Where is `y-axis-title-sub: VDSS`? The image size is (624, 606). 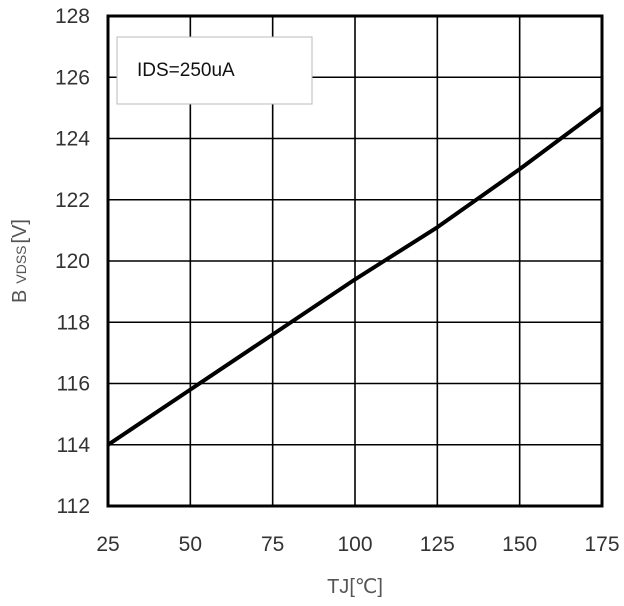 y-axis-title-sub: VDSS is located at coordinates (21, 264).